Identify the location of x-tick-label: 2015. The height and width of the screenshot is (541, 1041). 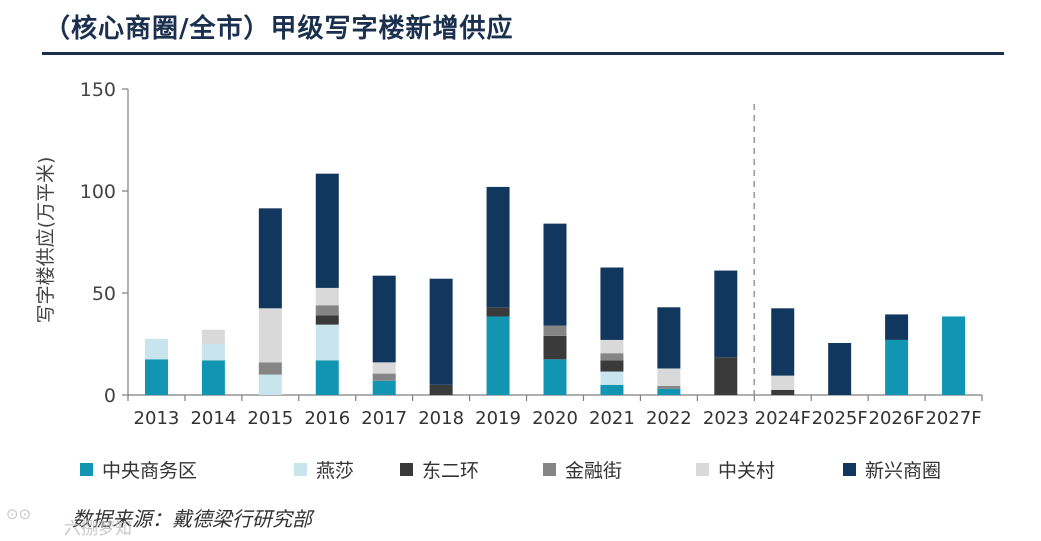
(270, 418).